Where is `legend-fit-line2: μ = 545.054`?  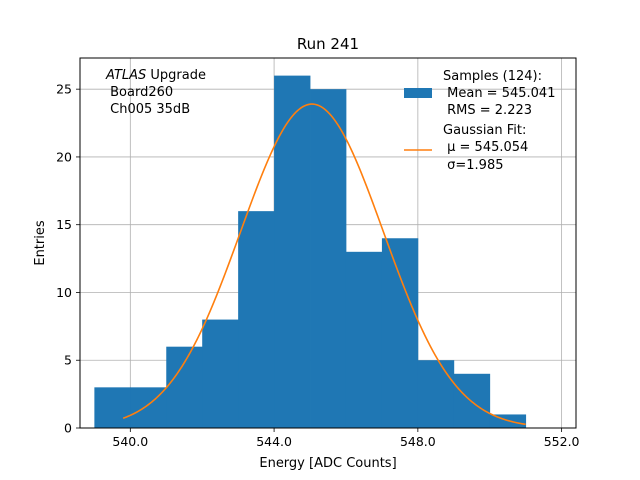 legend-fit-line2: μ = 545.054 is located at coordinates (485, 147).